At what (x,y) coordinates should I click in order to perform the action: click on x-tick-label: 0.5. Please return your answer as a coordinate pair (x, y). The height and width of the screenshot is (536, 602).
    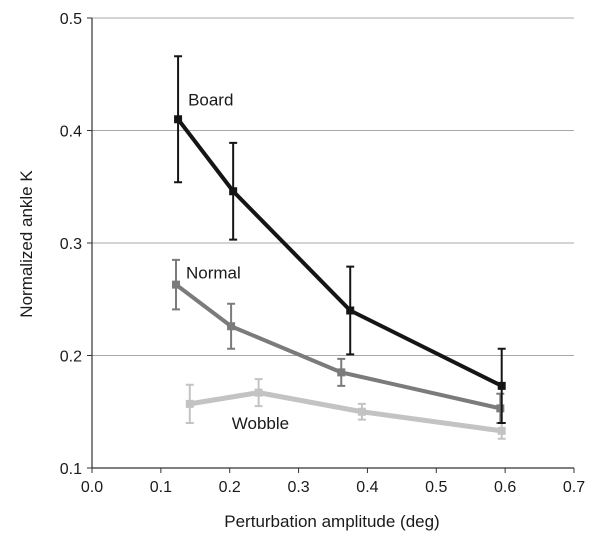
    Looking at the image, I should click on (436, 487).